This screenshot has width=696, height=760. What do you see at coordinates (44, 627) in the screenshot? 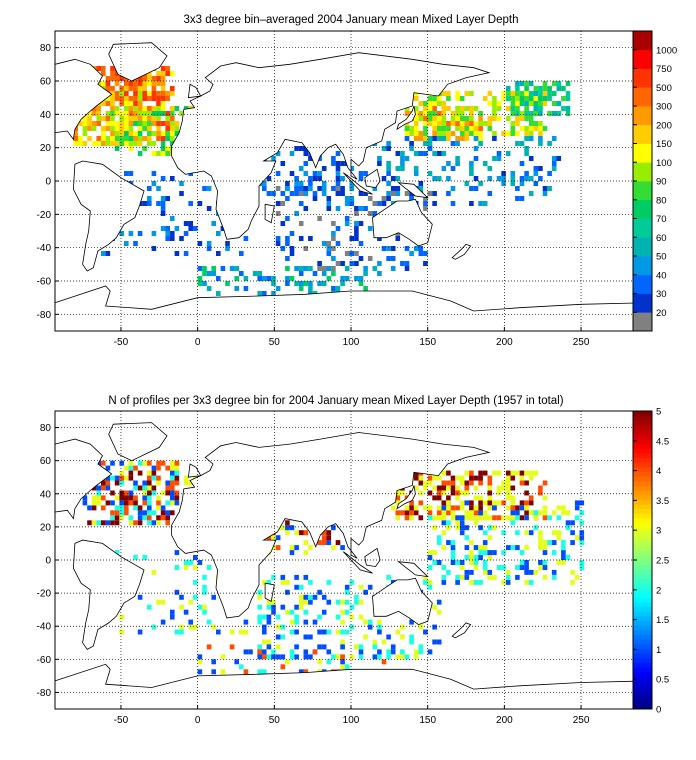
I see `y-tick-label: -40` at bounding box center [44, 627].